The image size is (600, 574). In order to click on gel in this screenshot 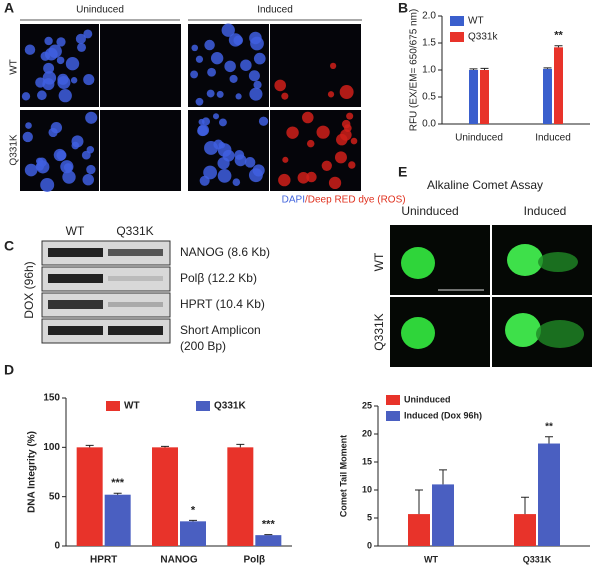, I will do `click(106, 292)`.